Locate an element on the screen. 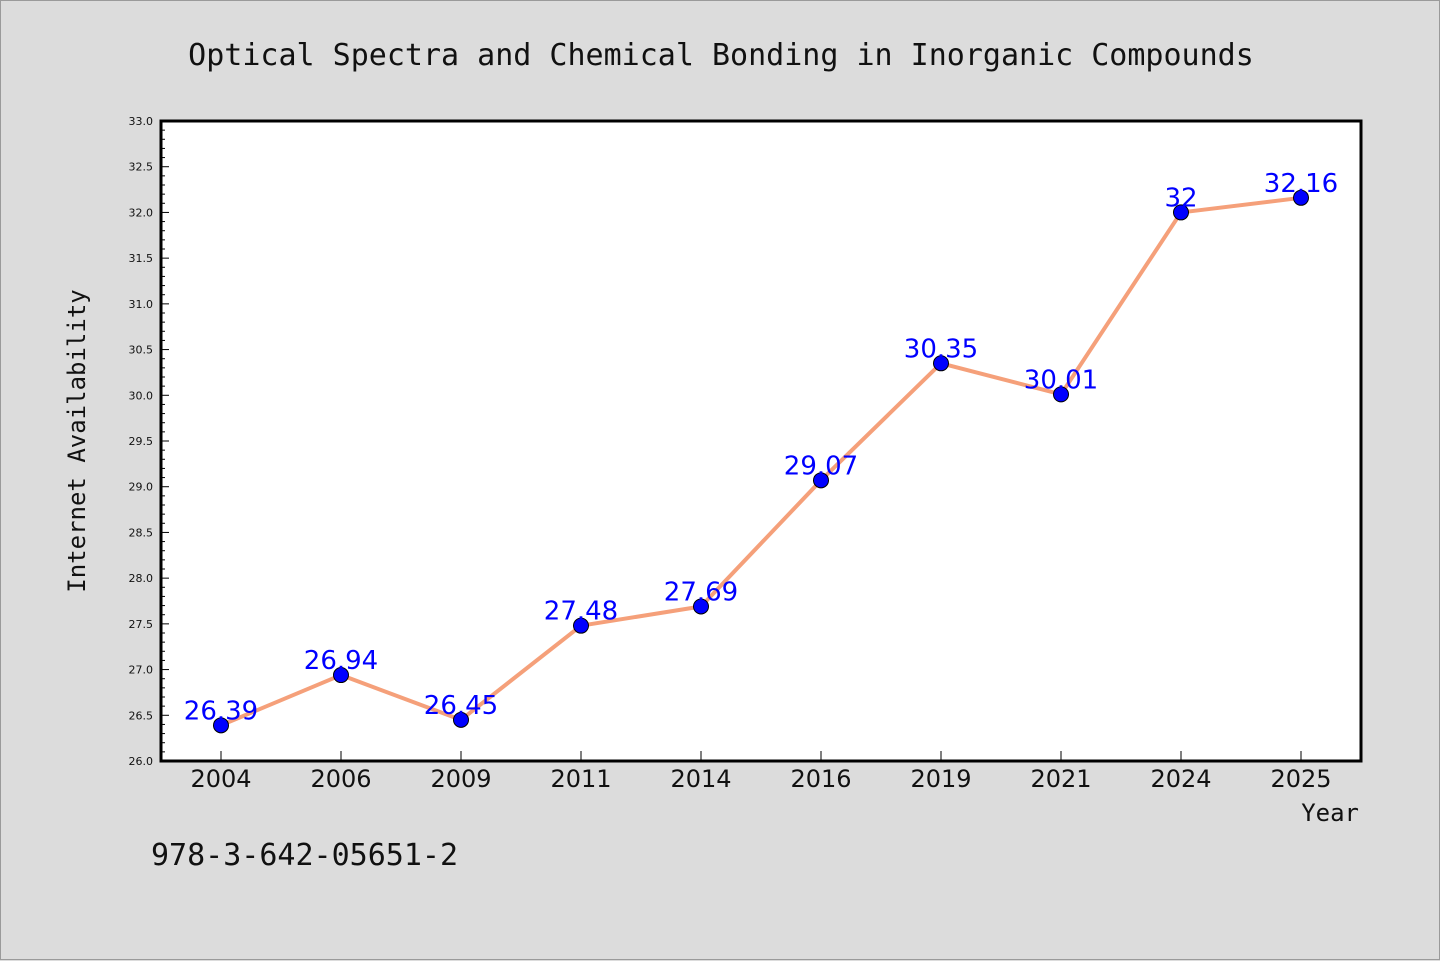 This screenshot has width=1440, height=961. x-tick-label: 2014 is located at coordinates (700, 779).